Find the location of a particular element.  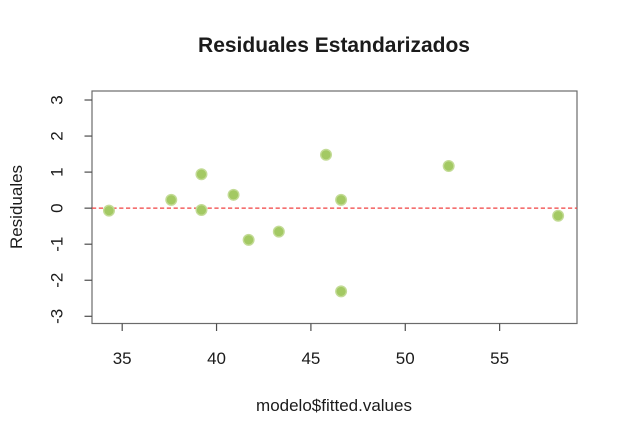

x-tick-label: 55 is located at coordinates (499, 358).